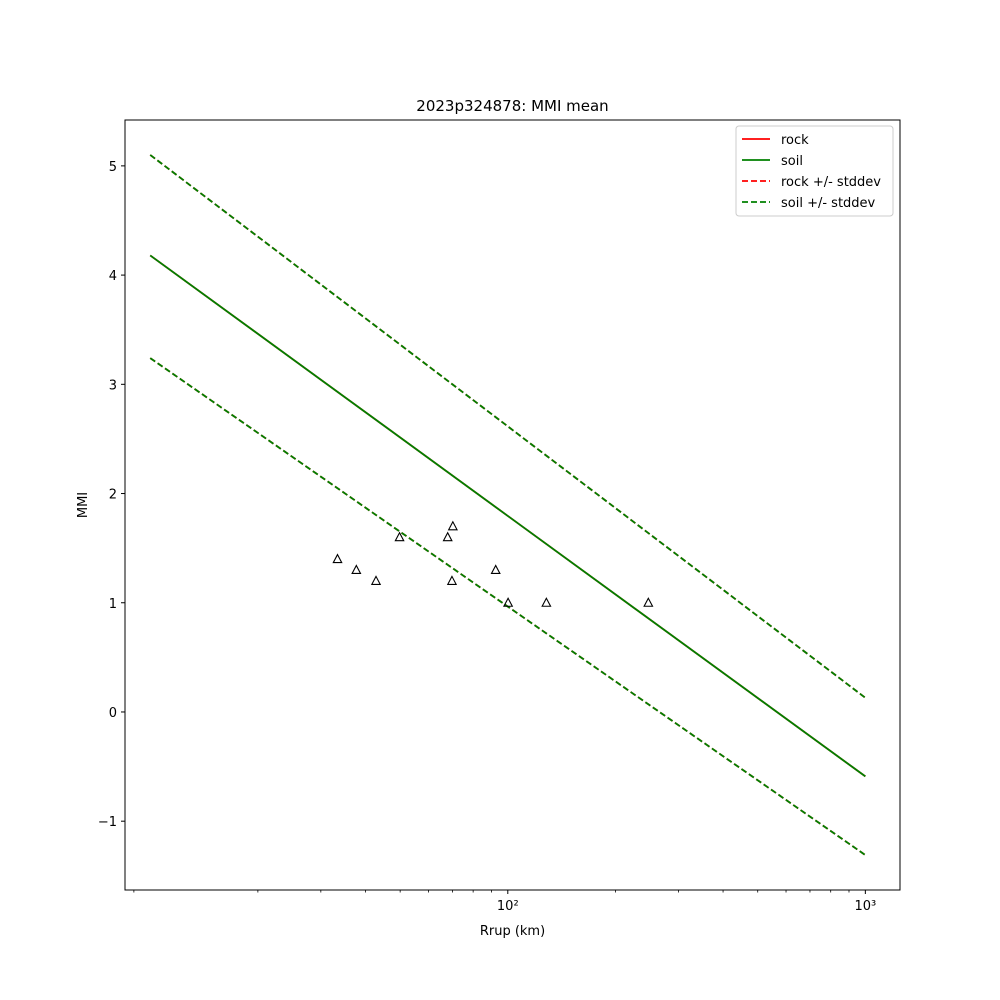 This screenshot has height=1000, width=1000. What do you see at coordinates (512, 106) in the screenshot?
I see `chart-title: 2023p324878: MMI mean` at bounding box center [512, 106].